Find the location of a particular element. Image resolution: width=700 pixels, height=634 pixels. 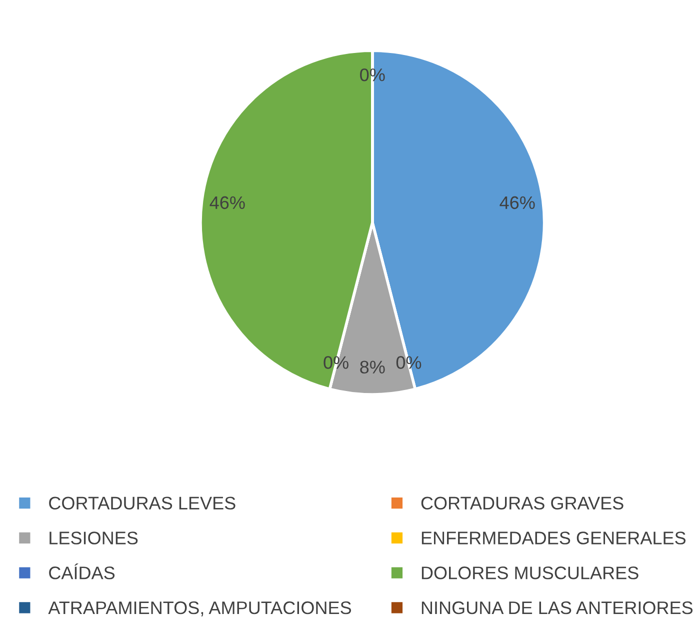

legend-label: NINGUNA DE LAS ANTERIORES is located at coordinates (557, 607).